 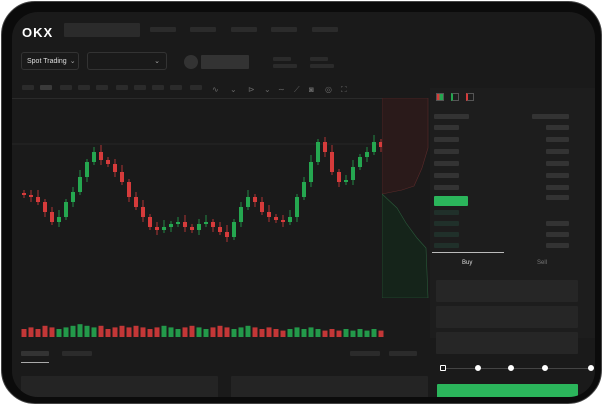 I want to click on indicator-icon: ∿, so click(x=215, y=89).